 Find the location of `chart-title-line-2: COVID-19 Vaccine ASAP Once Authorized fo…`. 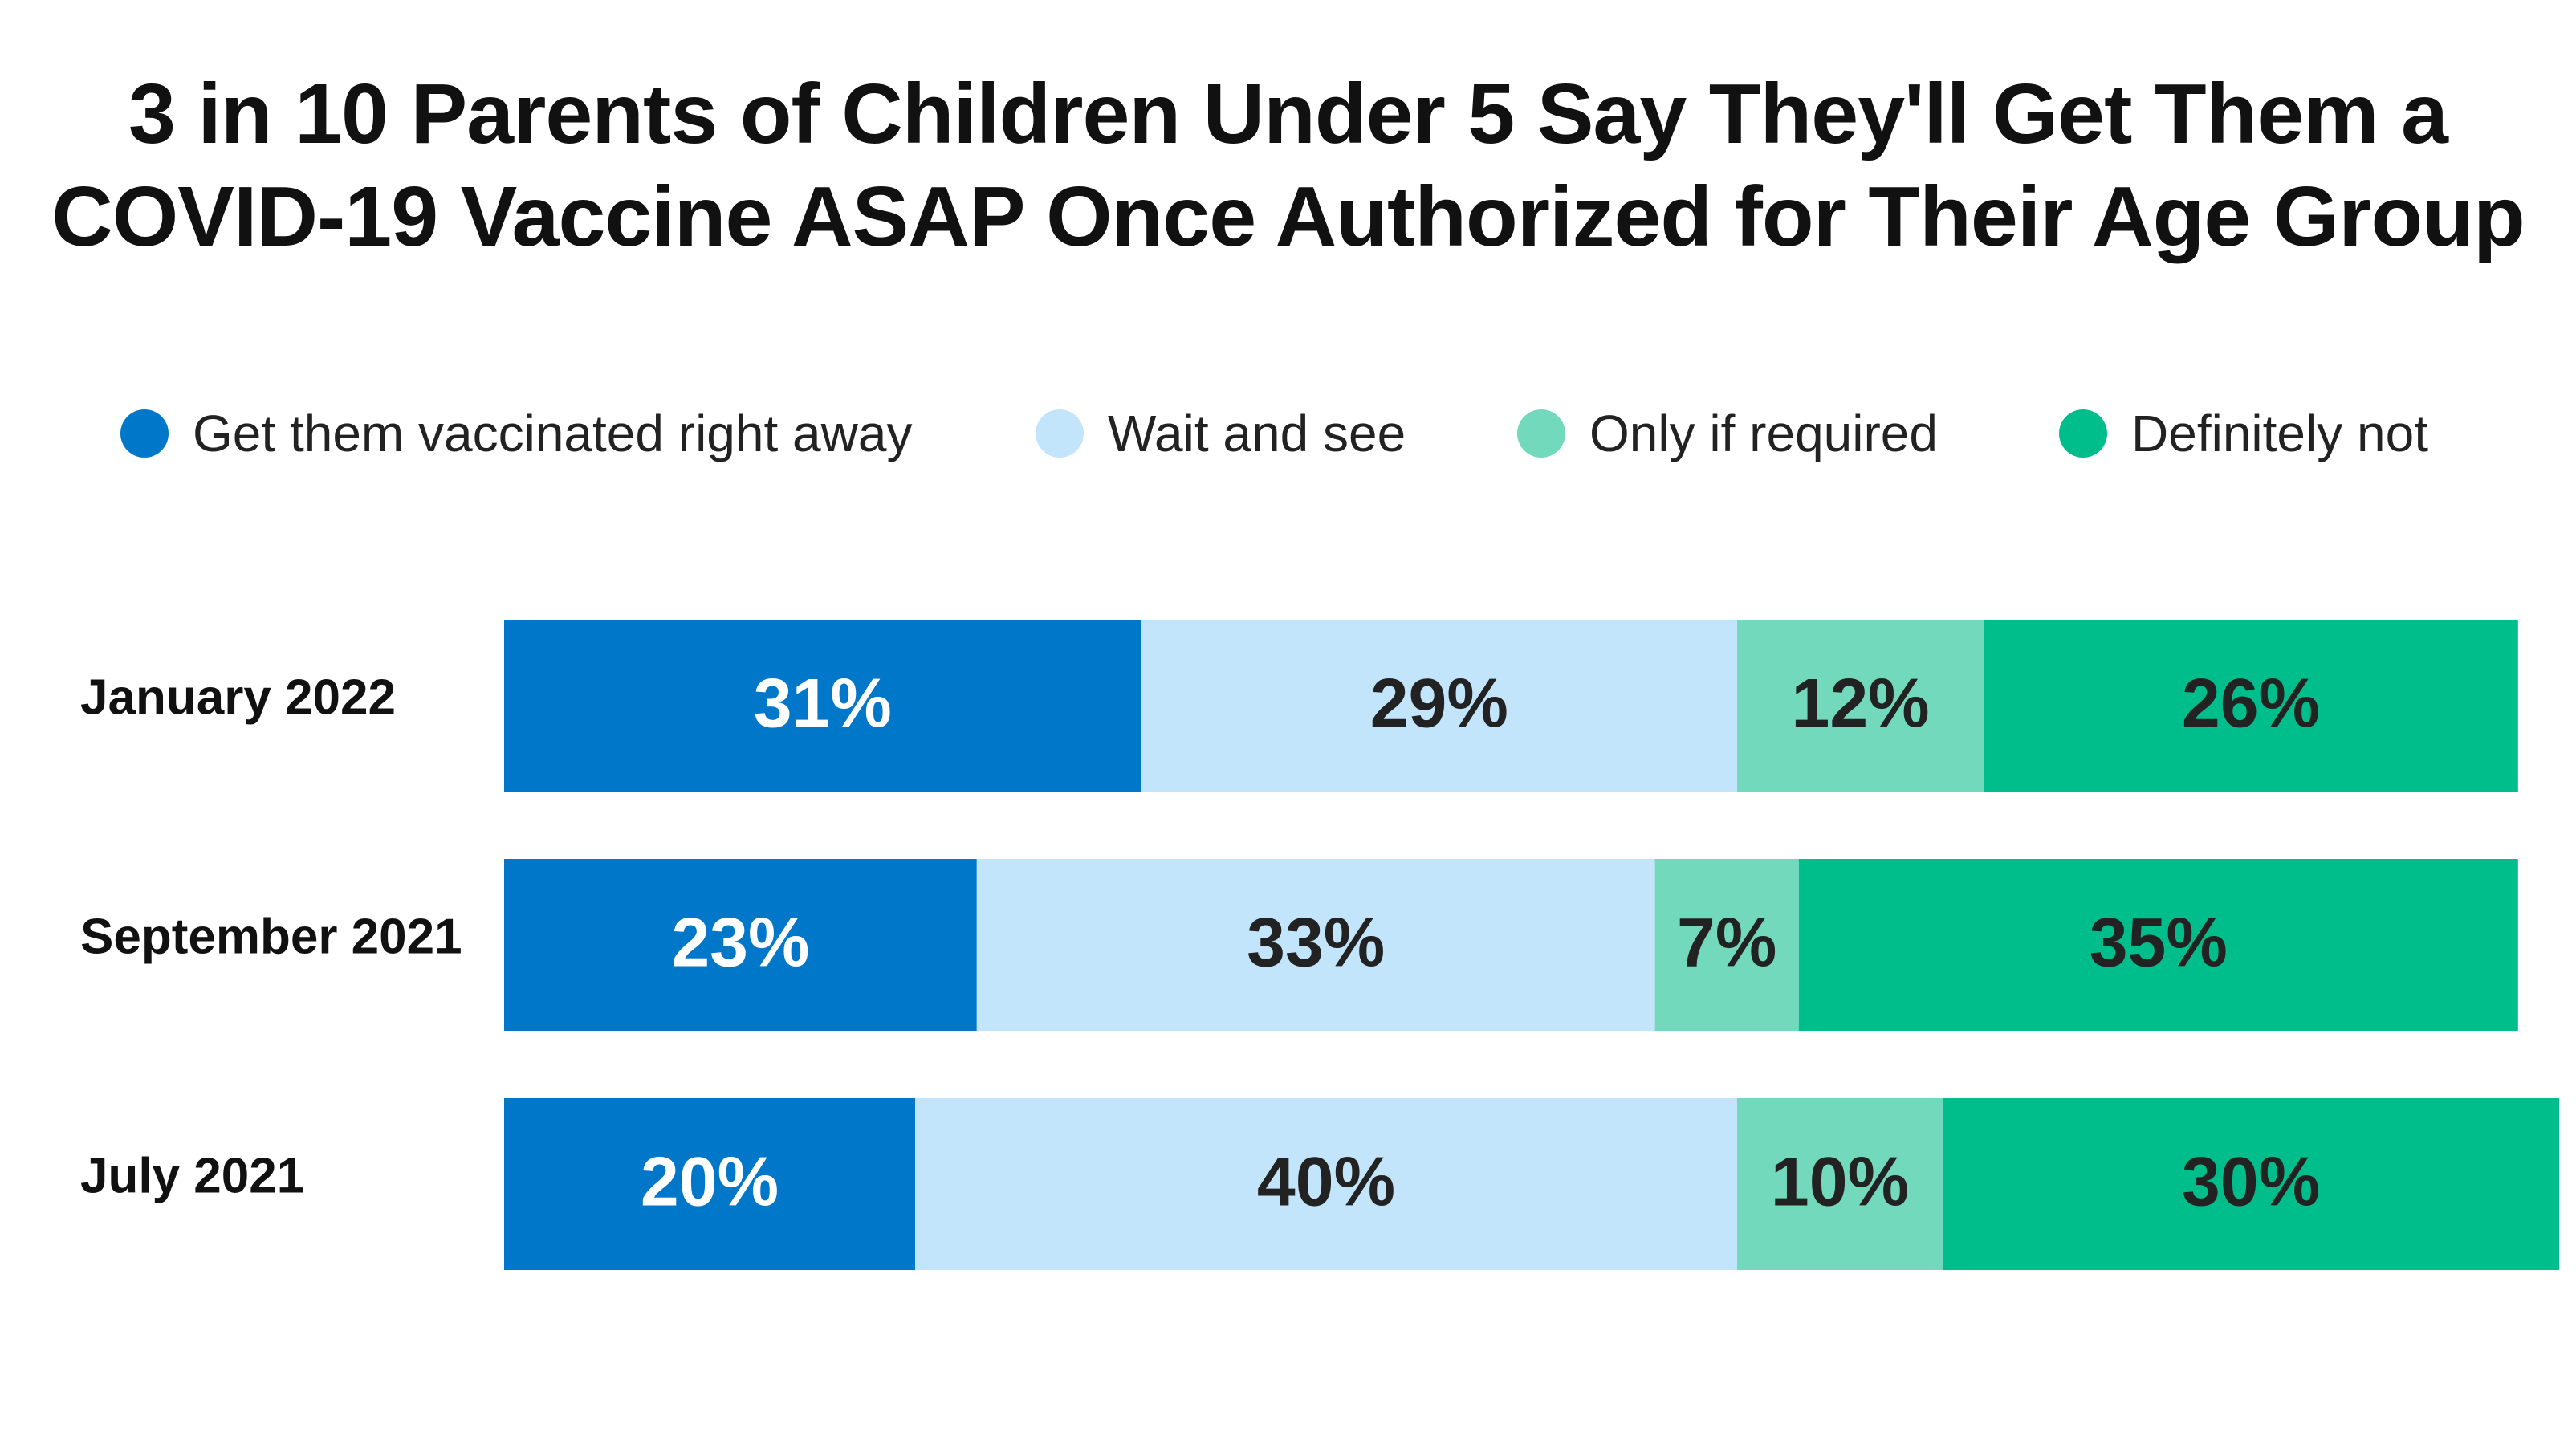

chart-title-line-2: COVID-19 Vaccine ASAP Once Authorized fo… is located at coordinates (1288, 216).